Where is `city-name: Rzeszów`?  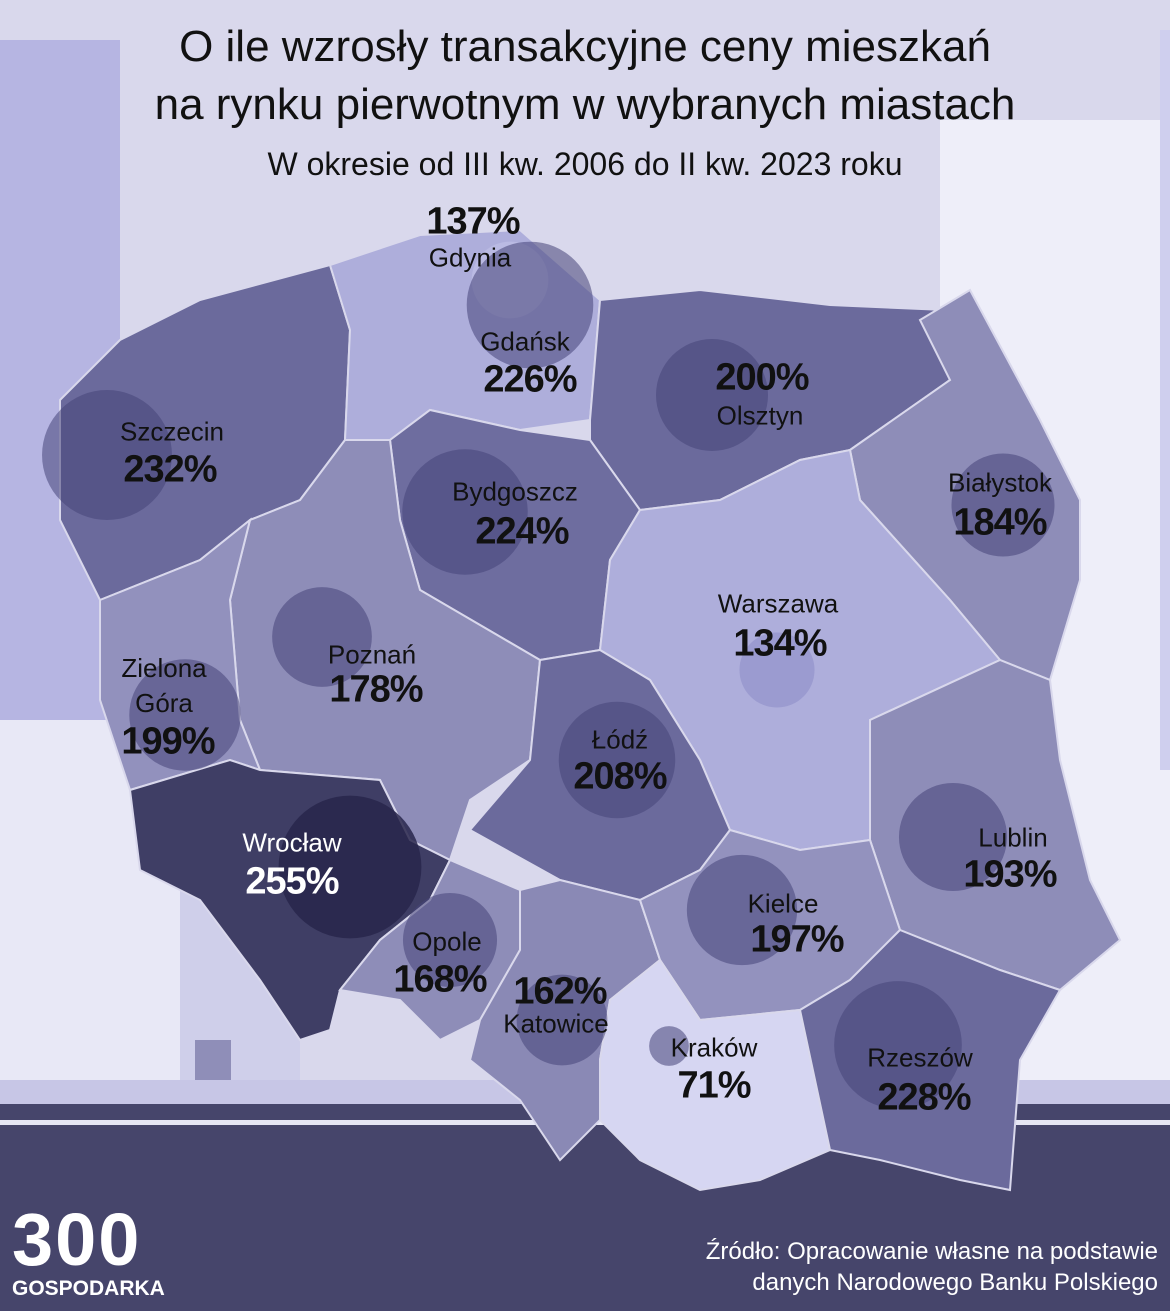 city-name: Rzeszów is located at coordinates (920, 1057).